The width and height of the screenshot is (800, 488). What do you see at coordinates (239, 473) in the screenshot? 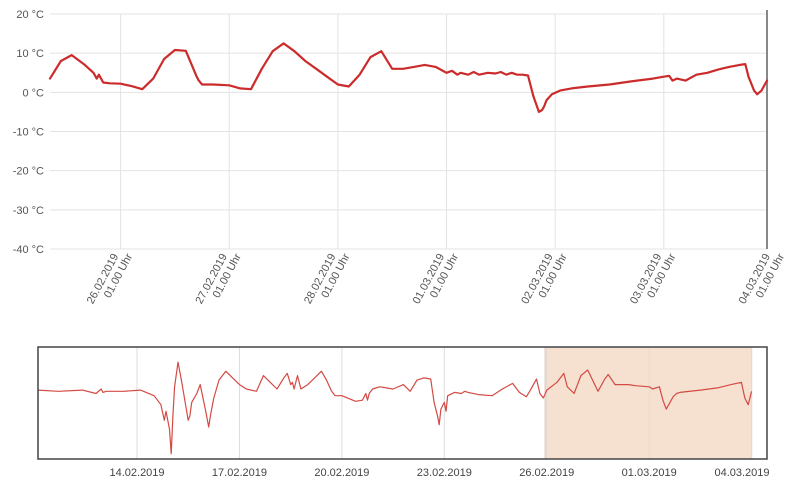
I see `navigator-tick-label: 17.02.2019` at bounding box center [239, 473].